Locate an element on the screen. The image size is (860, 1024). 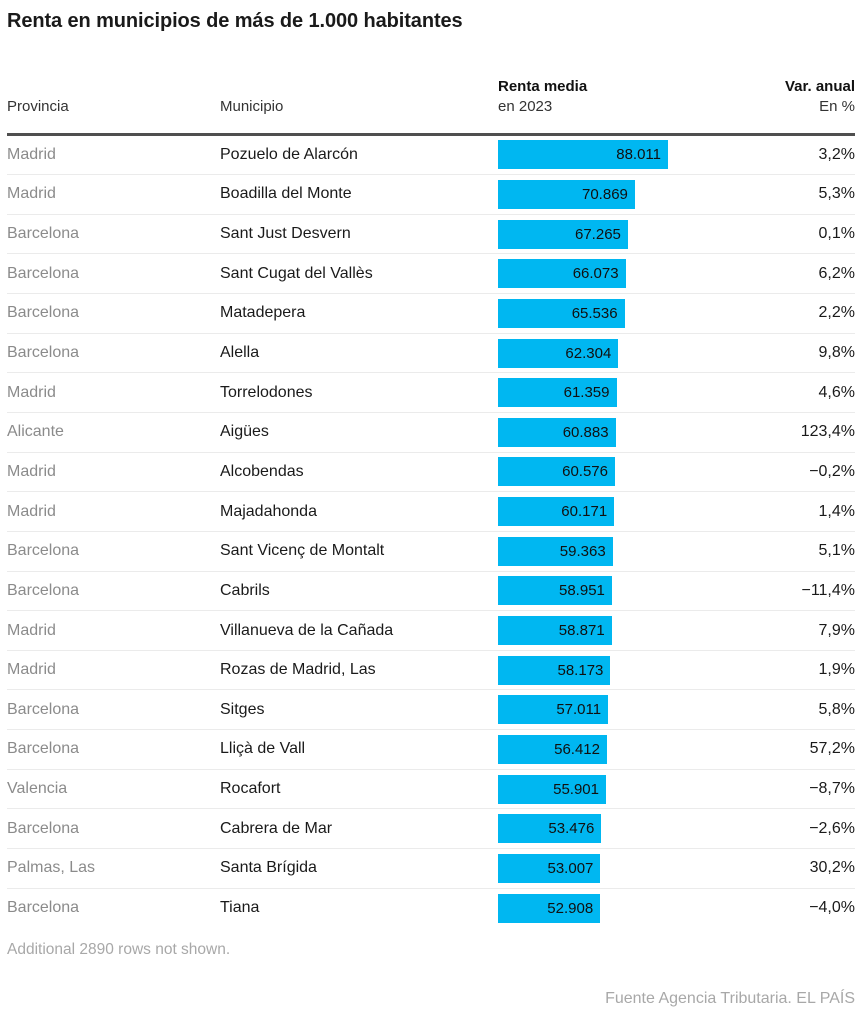
var-anual-cell: 123,4% is located at coordinates (827, 432).